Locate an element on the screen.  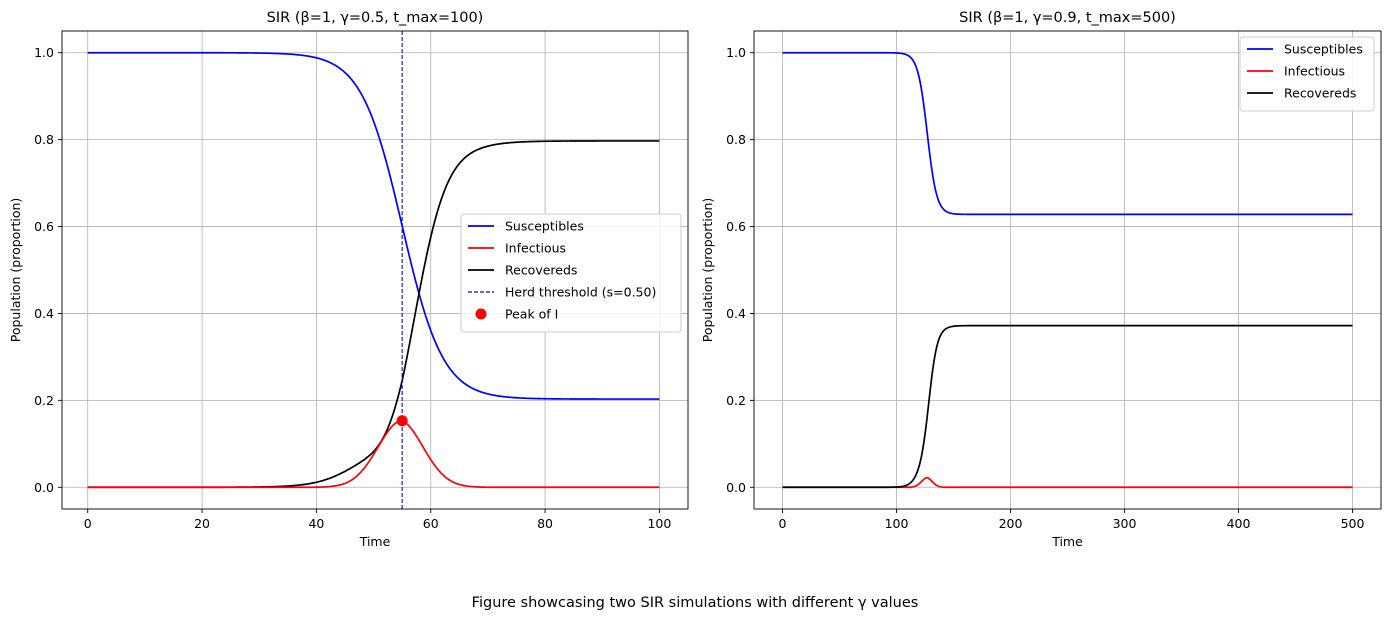
chart-title: SIR (β=1, γ=0.9, t_max=500) is located at coordinates (1067, 18).